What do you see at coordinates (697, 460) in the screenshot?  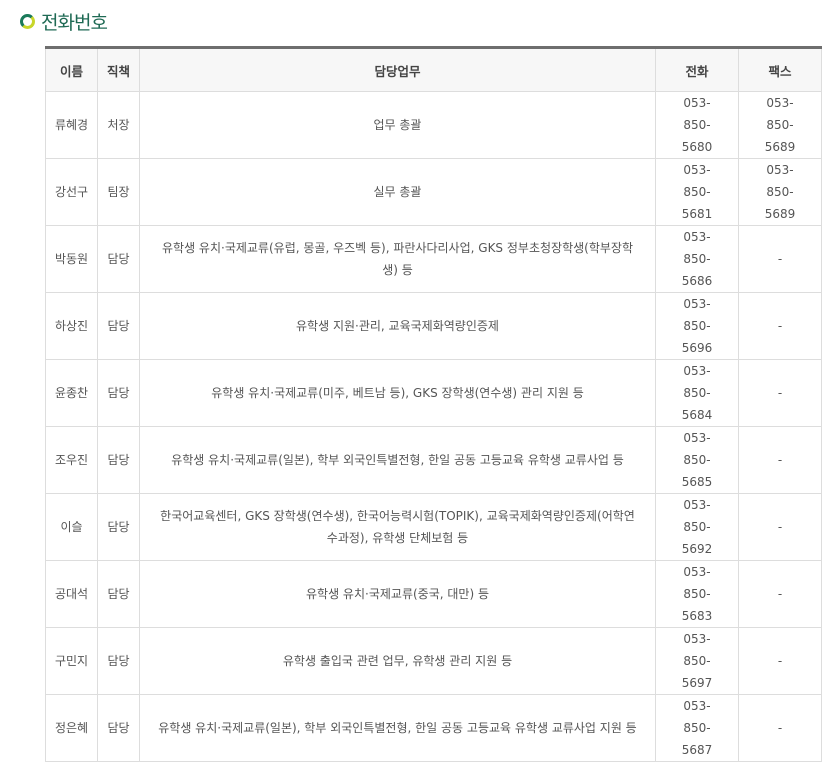 I see `cell-phone: 053-850-5685` at bounding box center [697, 460].